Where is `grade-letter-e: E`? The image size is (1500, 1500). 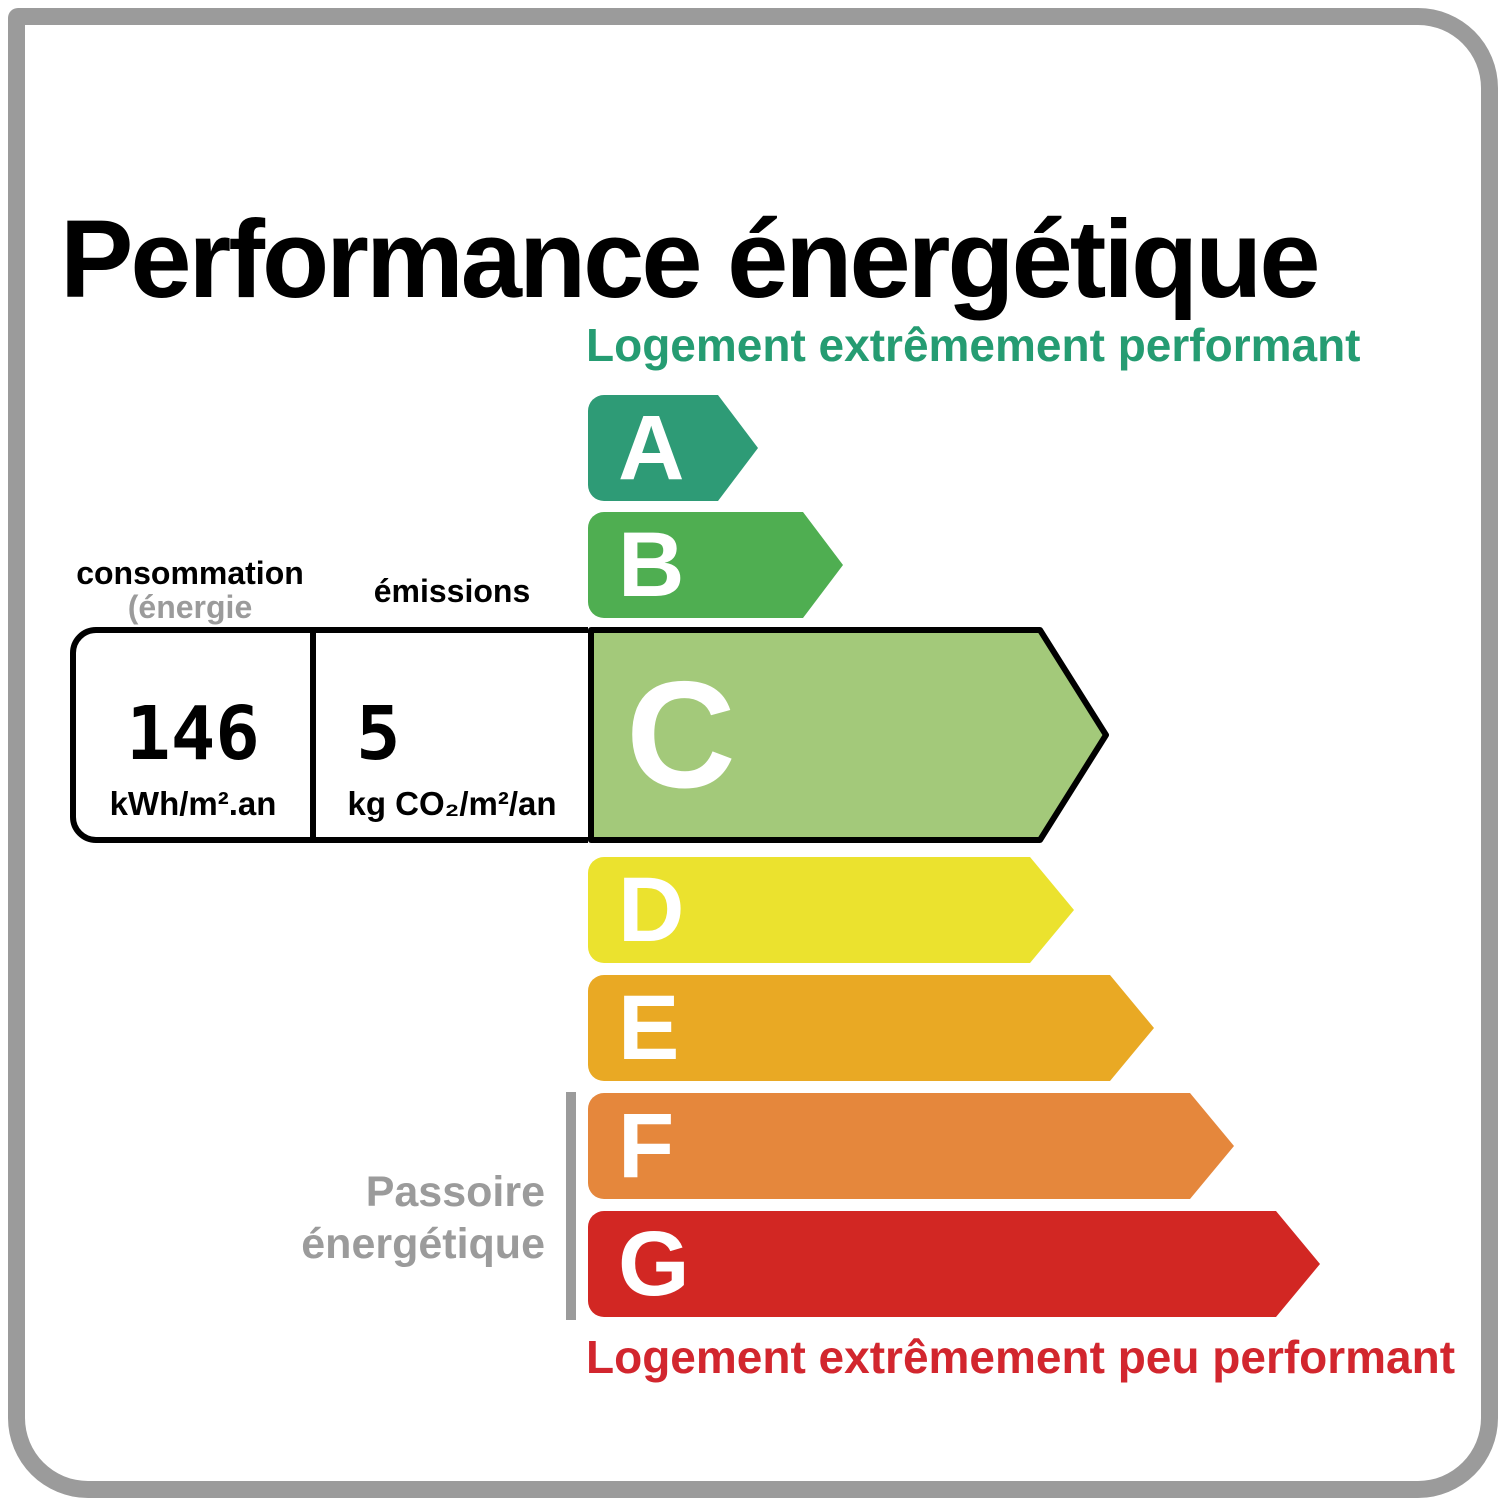 grade-letter-e: E is located at coordinates (649, 1028).